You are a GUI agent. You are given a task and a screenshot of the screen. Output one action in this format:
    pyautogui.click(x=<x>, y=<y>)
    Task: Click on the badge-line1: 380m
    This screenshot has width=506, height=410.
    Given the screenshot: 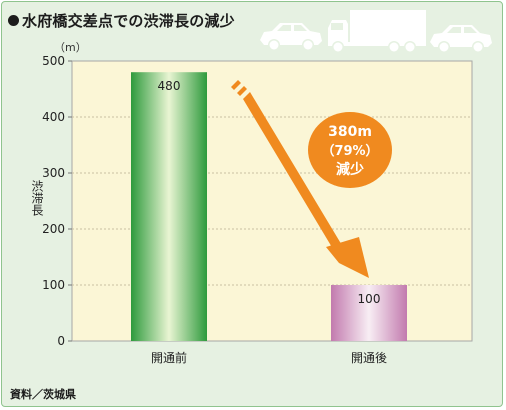 What is the action you would take?
    pyautogui.click(x=350, y=132)
    